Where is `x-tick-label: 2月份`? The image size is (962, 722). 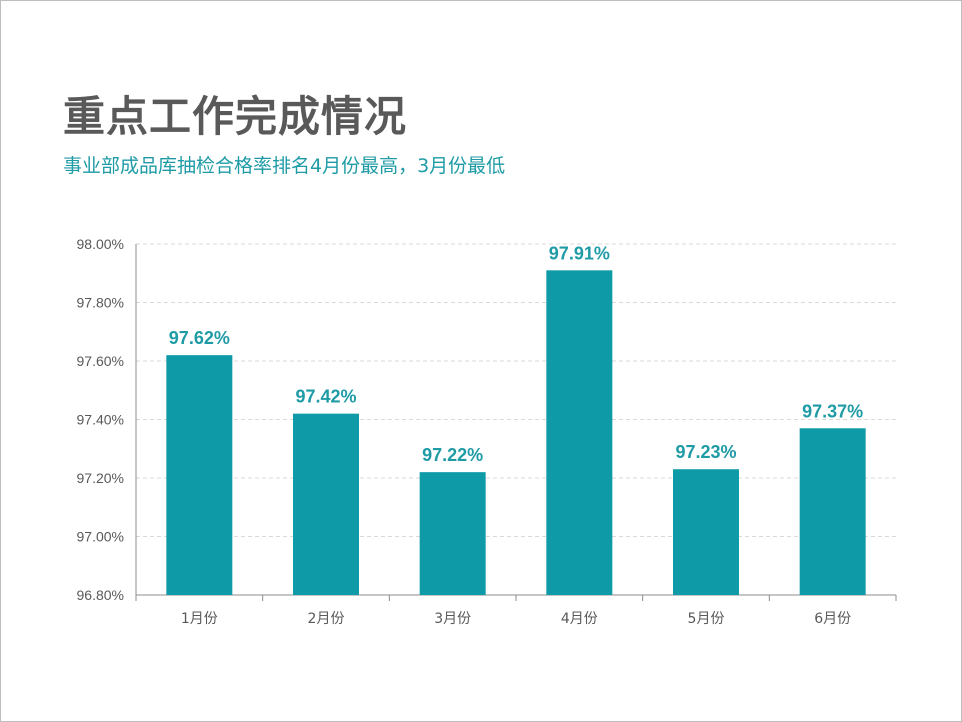 x-tick-label: 2月份 is located at coordinates (326, 619).